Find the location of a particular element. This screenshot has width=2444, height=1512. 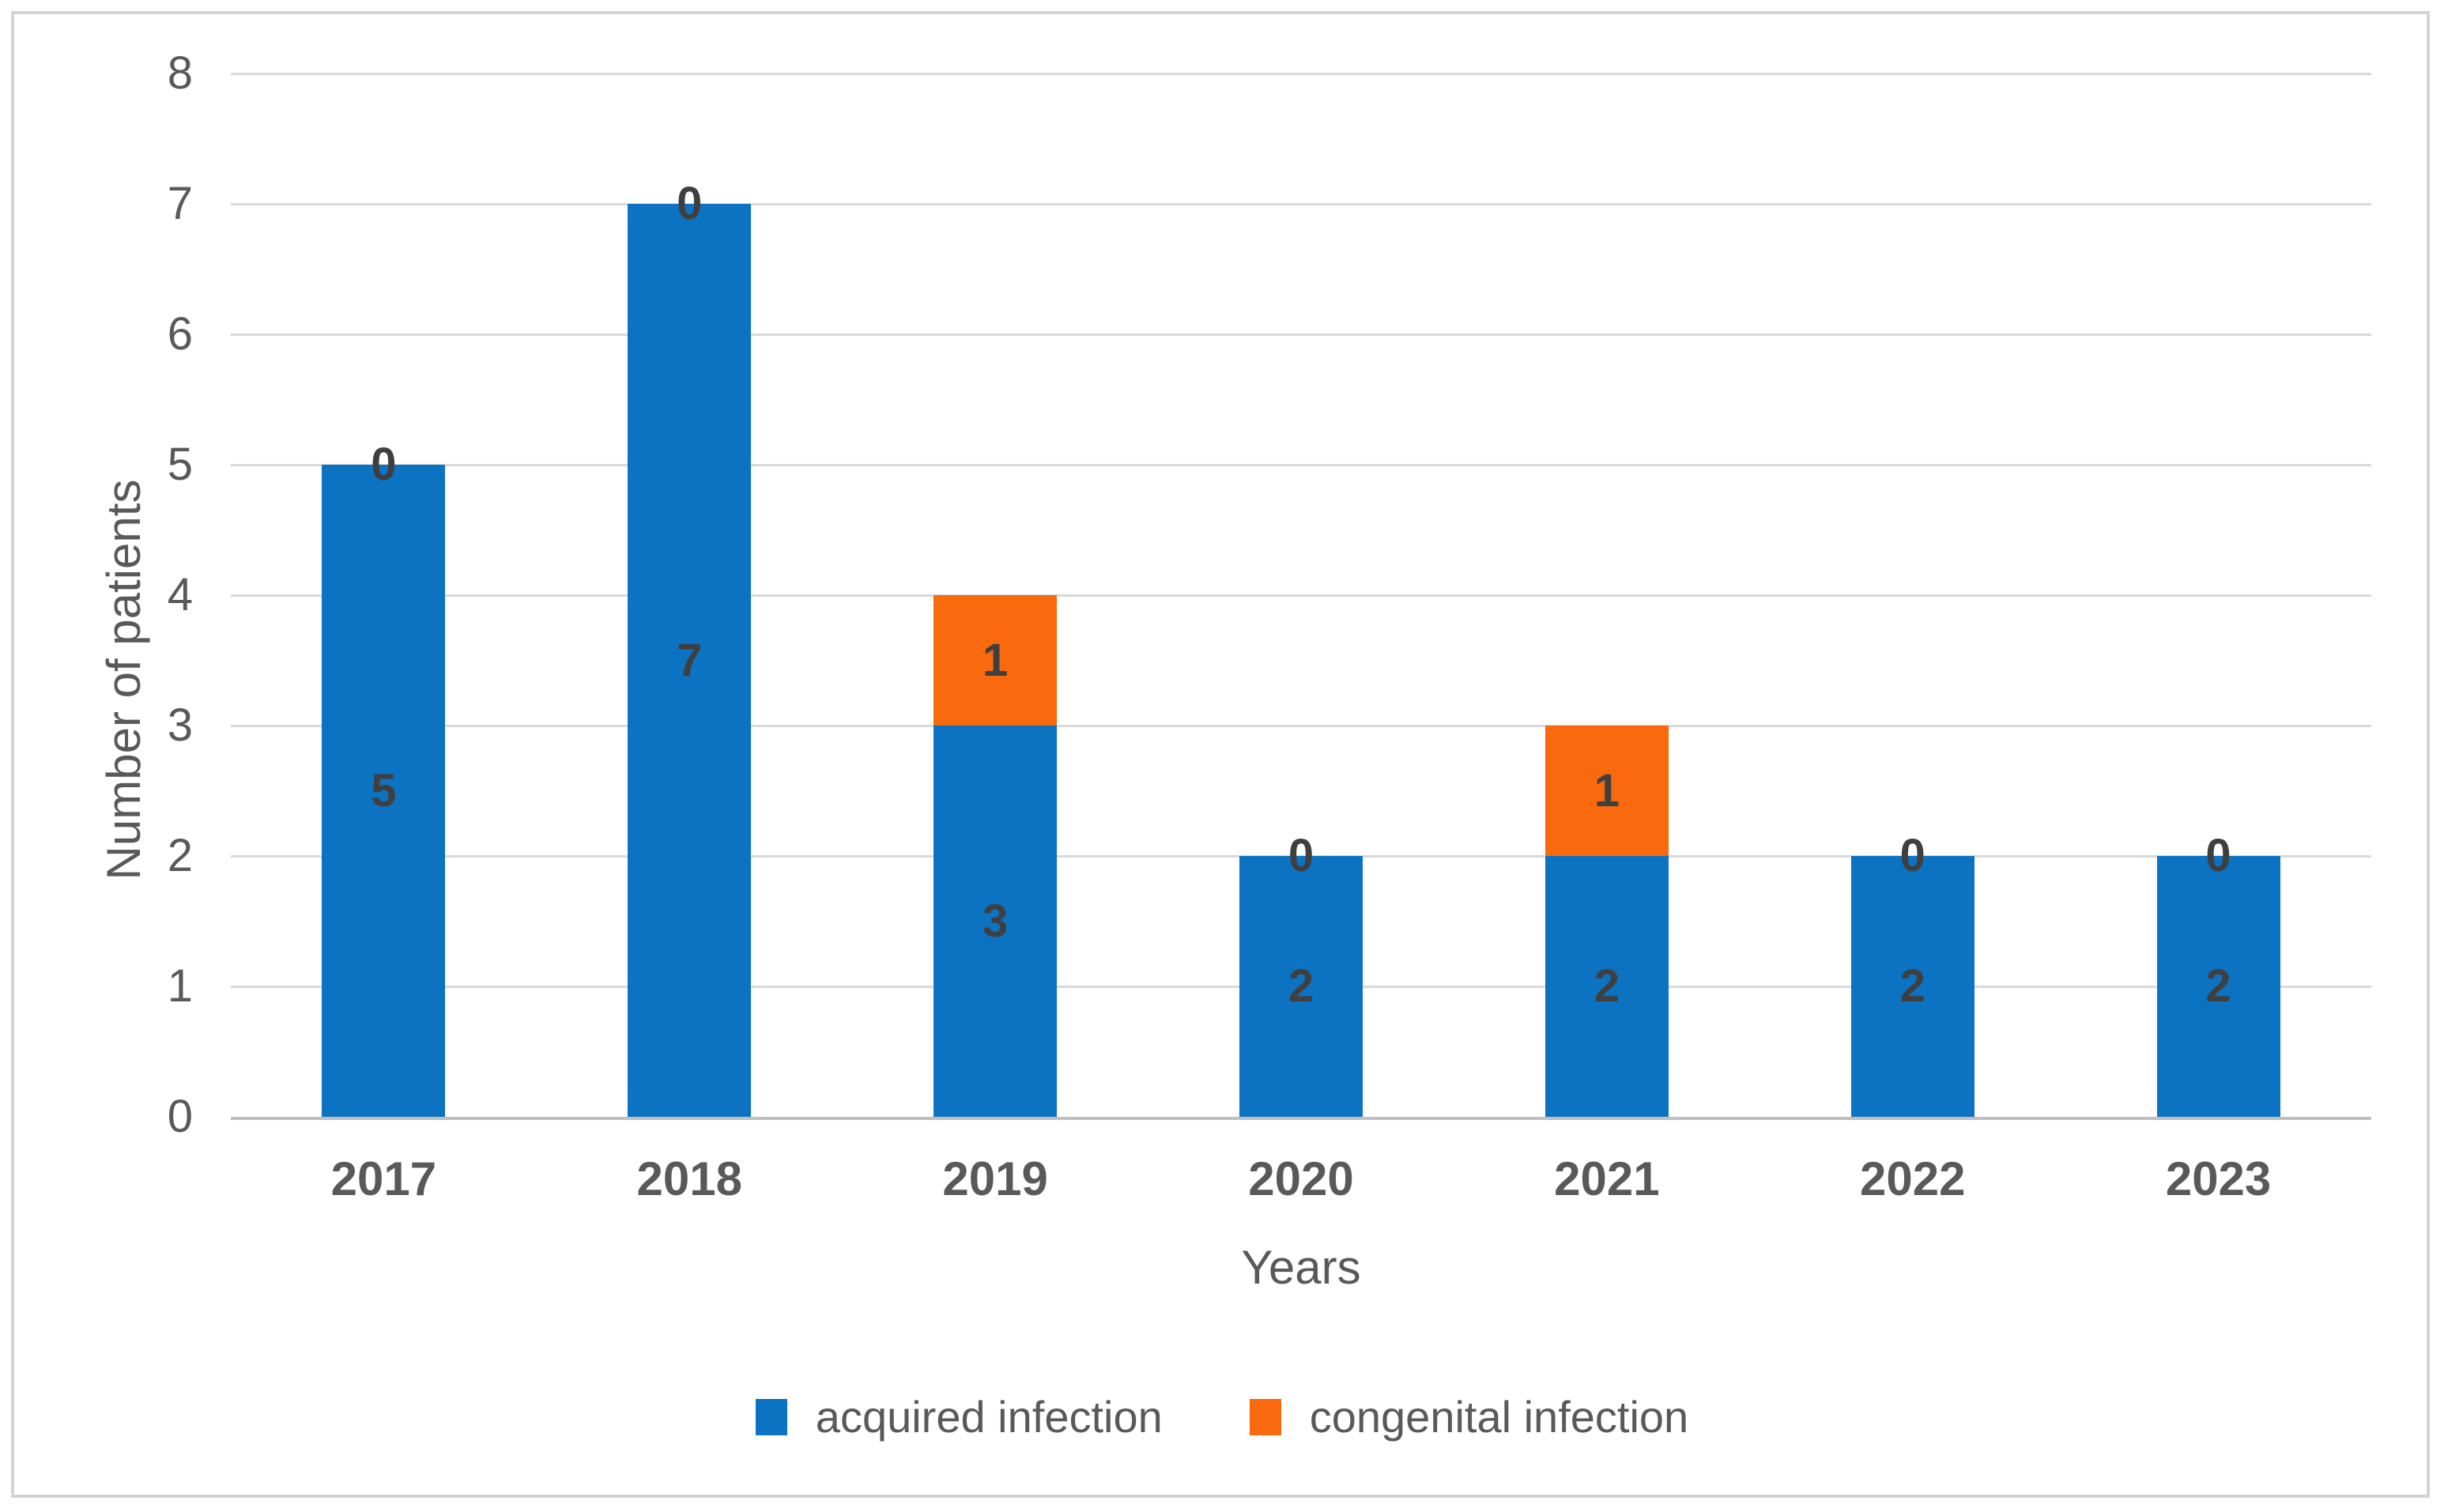

y-tick-label: 4 is located at coordinates (180, 594).